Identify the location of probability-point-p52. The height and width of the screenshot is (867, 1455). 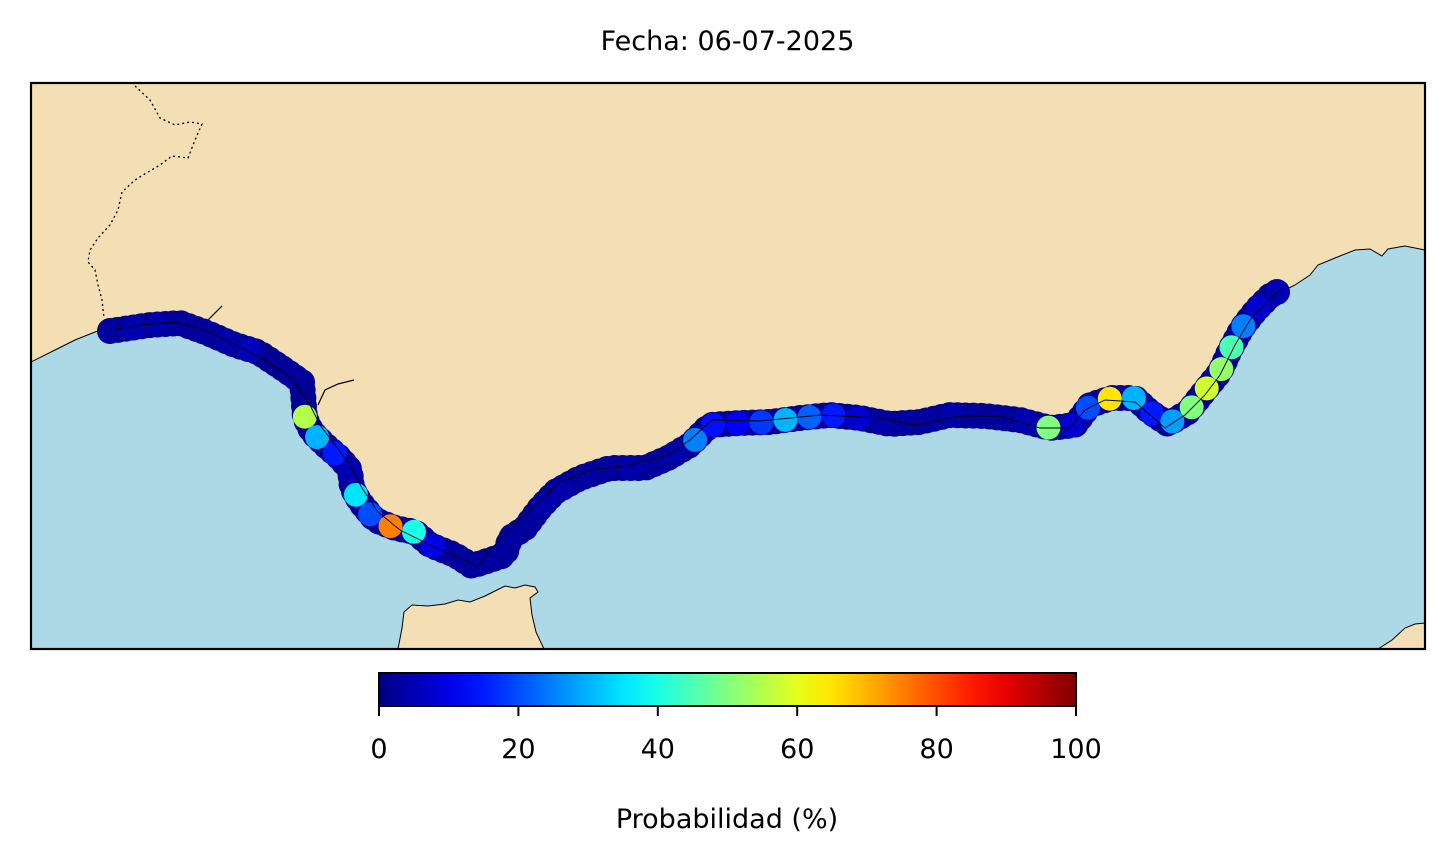
(1152, 413).